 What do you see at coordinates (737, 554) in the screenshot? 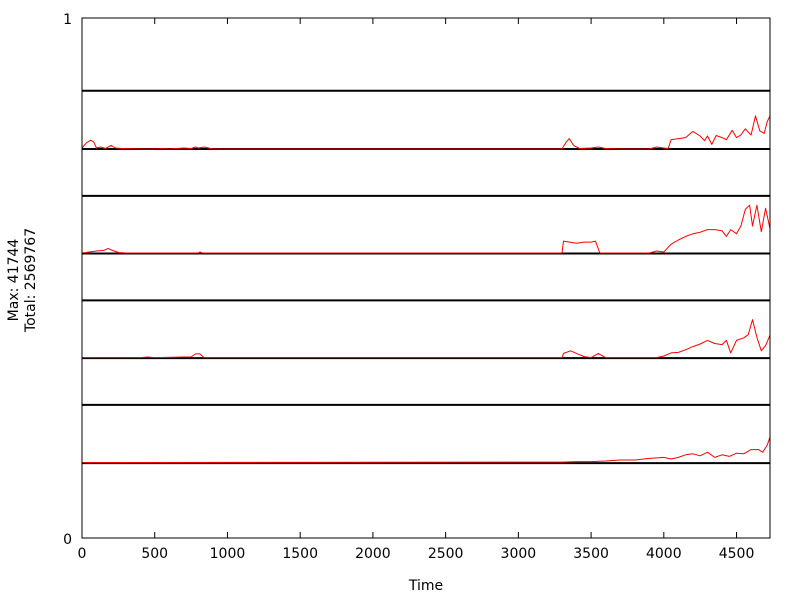
I see `x-tick-label-4500: 4500` at bounding box center [737, 554].